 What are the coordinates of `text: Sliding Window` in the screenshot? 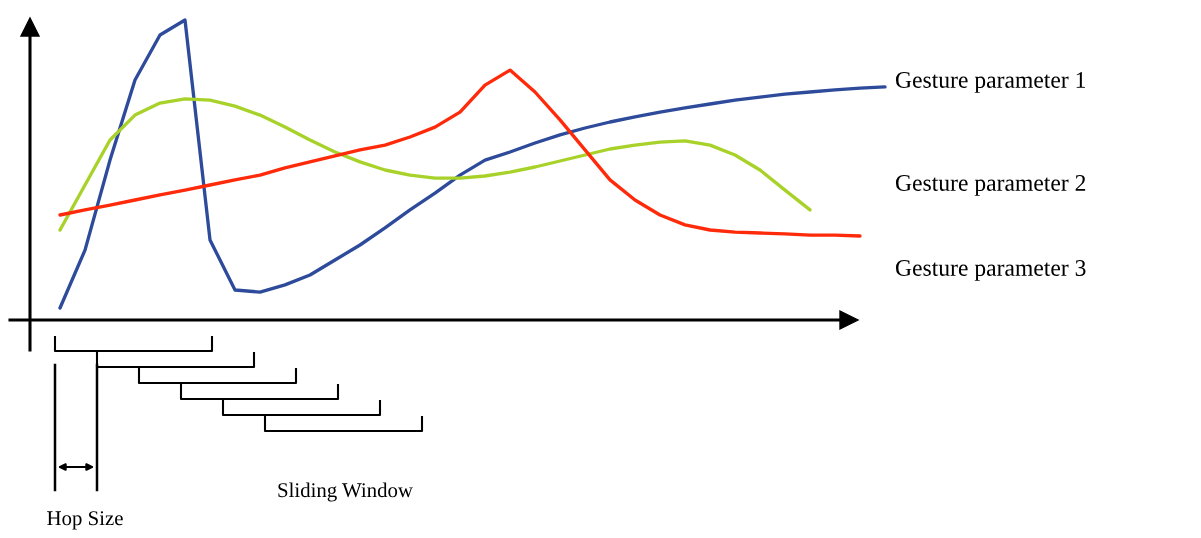 It's located at (345, 492).